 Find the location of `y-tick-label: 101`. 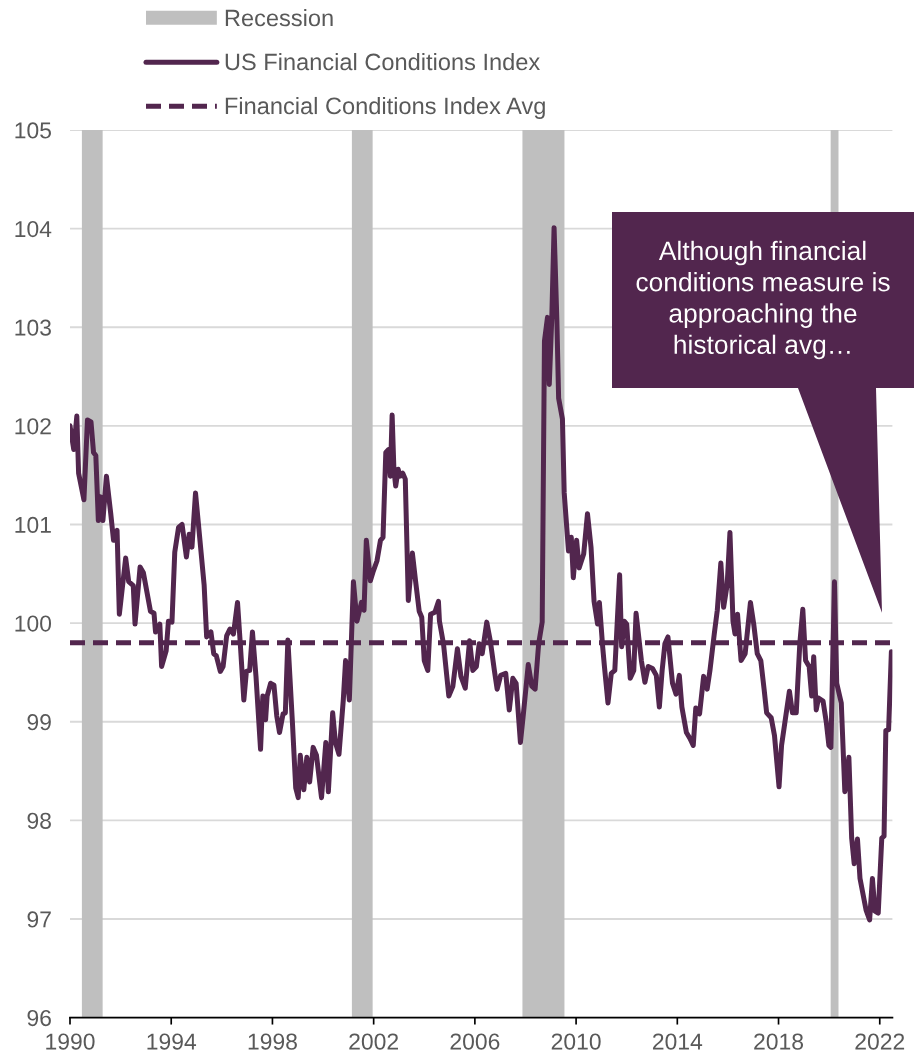

y-tick-label: 101 is located at coordinates (33, 525).